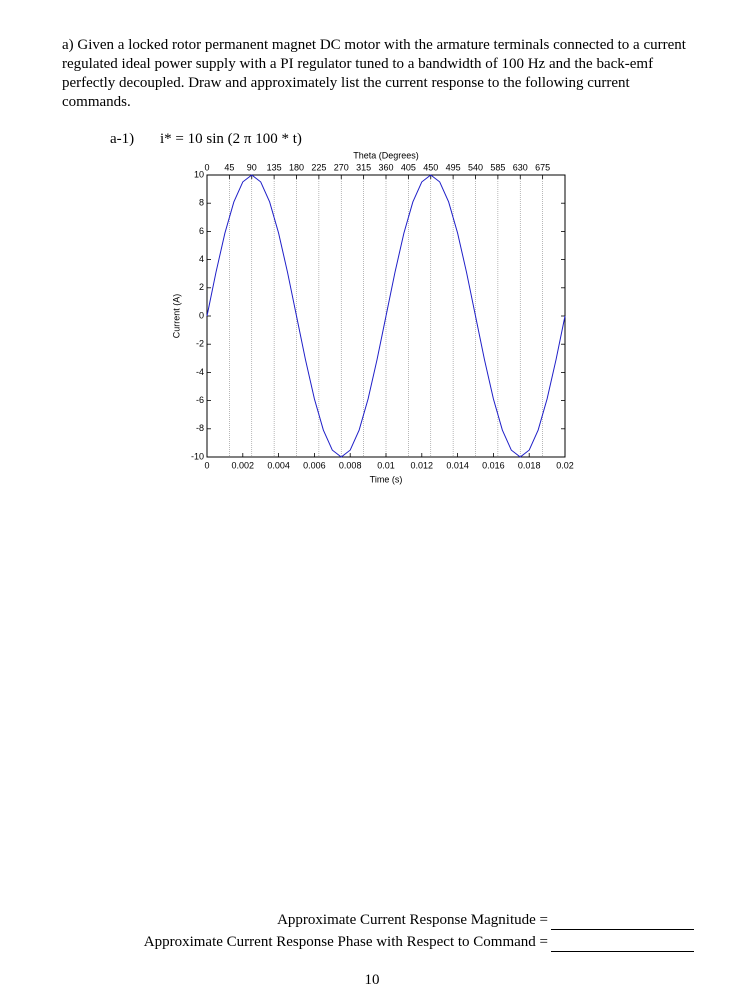 The width and height of the screenshot is (744, 1000). What do you see at coordinates (200, 372) in the screenshot?
I see `y-tick-label: -4` at bounding box center [200, 372].